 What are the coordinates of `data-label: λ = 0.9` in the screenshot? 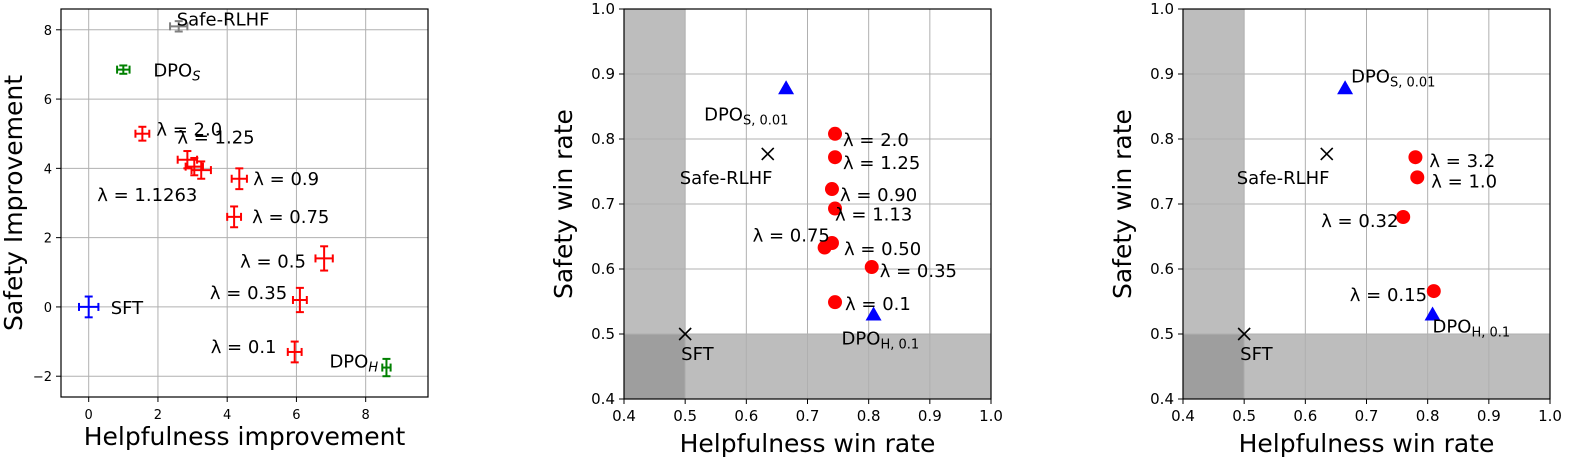 It's located at (286, 179).